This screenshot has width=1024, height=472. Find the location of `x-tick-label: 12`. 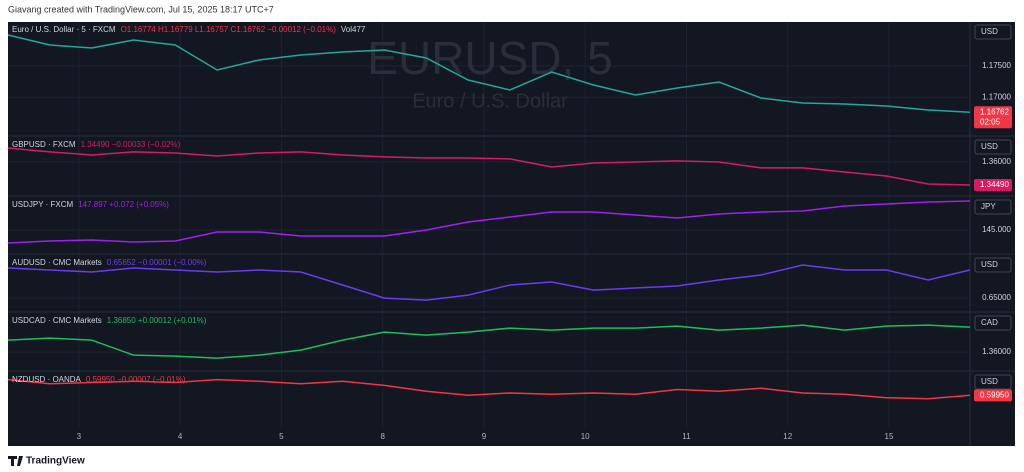

x-tick-label: 12 is located at coordinates (787, 436).